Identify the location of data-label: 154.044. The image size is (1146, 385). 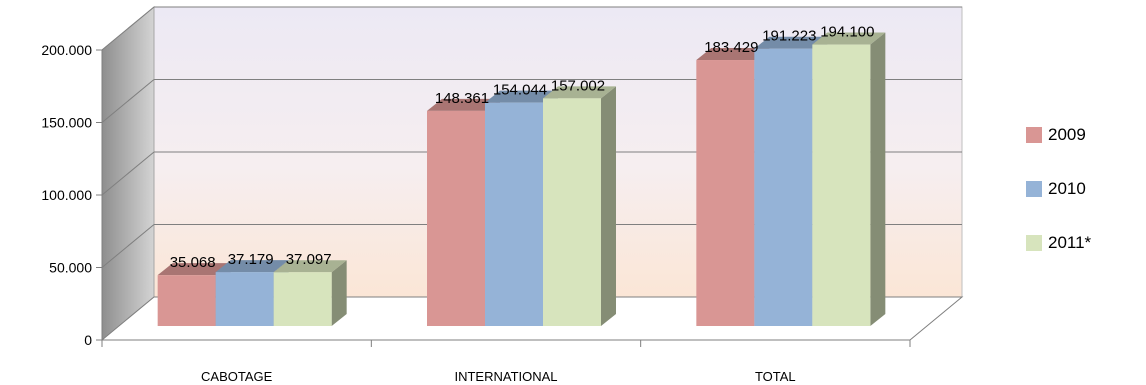
(520, 90).